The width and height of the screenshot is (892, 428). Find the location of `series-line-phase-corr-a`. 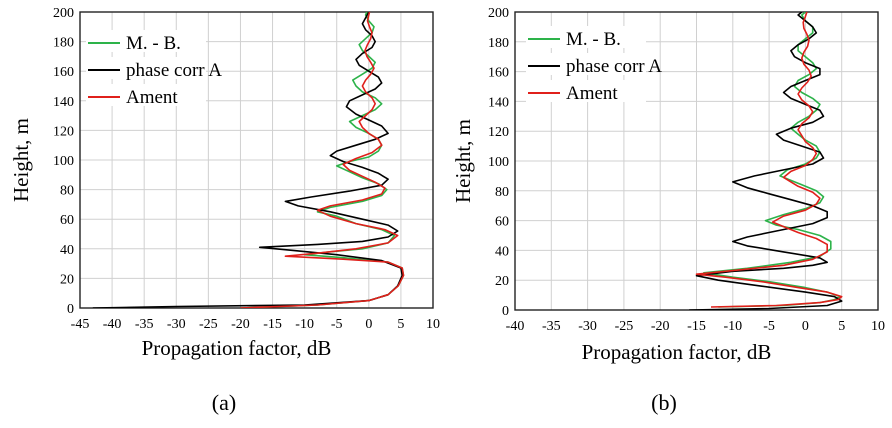

series-line-phase-corr-a is located at coordinates (766, 161).